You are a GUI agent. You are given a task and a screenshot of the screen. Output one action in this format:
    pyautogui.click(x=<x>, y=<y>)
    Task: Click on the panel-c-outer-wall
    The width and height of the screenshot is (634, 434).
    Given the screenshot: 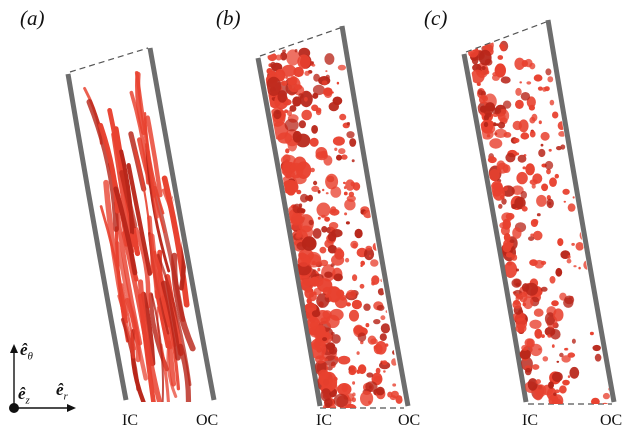 What is the action you would take?
    pyautogui.click(x=581, y=211)
    